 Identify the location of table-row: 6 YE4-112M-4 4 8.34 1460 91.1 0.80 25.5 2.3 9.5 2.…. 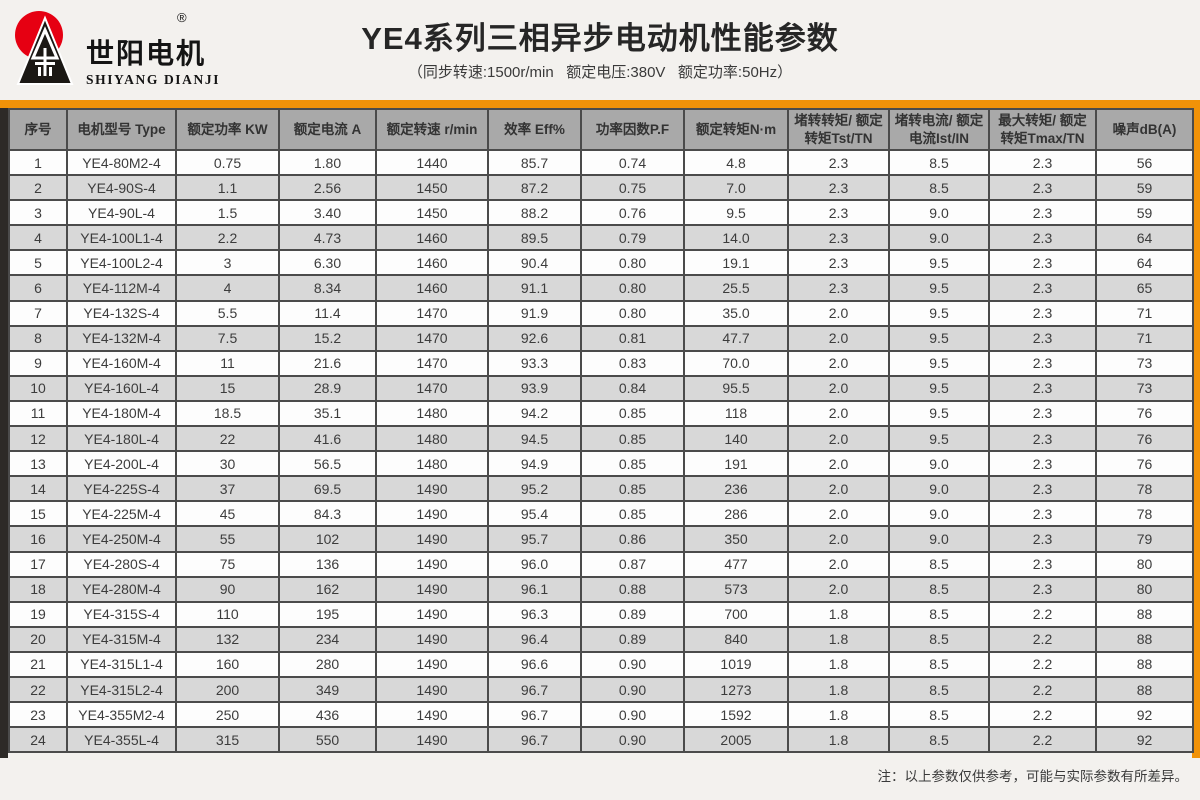
(601, 288).